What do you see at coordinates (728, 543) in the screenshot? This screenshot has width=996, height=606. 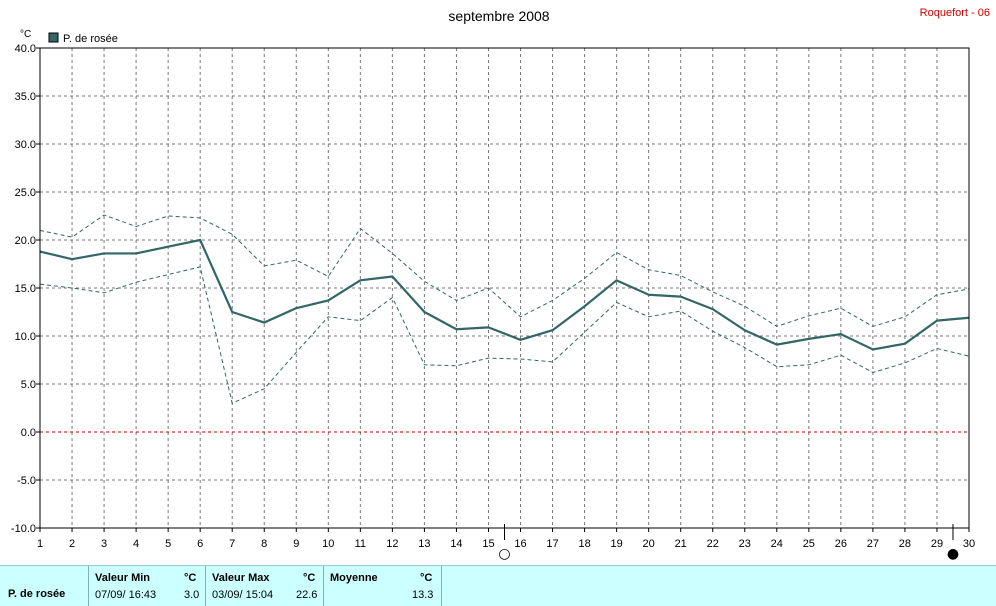 I see `moon-markers: ○ ●` at bounding box center [728, 543].